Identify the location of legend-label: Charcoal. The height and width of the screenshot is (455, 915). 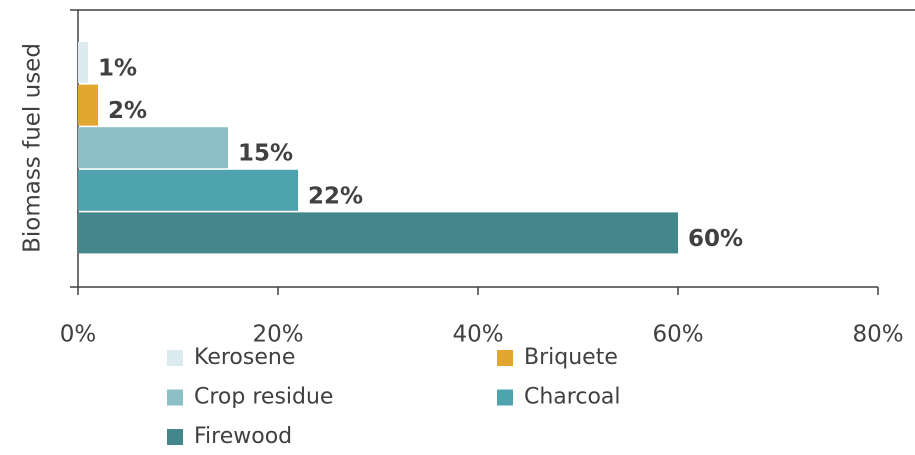
(572, 397).